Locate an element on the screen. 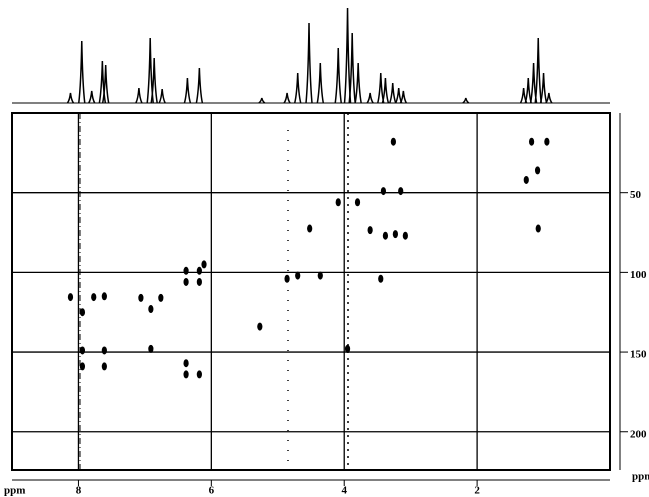 The width and height of the screenshot is (649, 497). x-tick-label: 4 is located at coordinates (344, 491).